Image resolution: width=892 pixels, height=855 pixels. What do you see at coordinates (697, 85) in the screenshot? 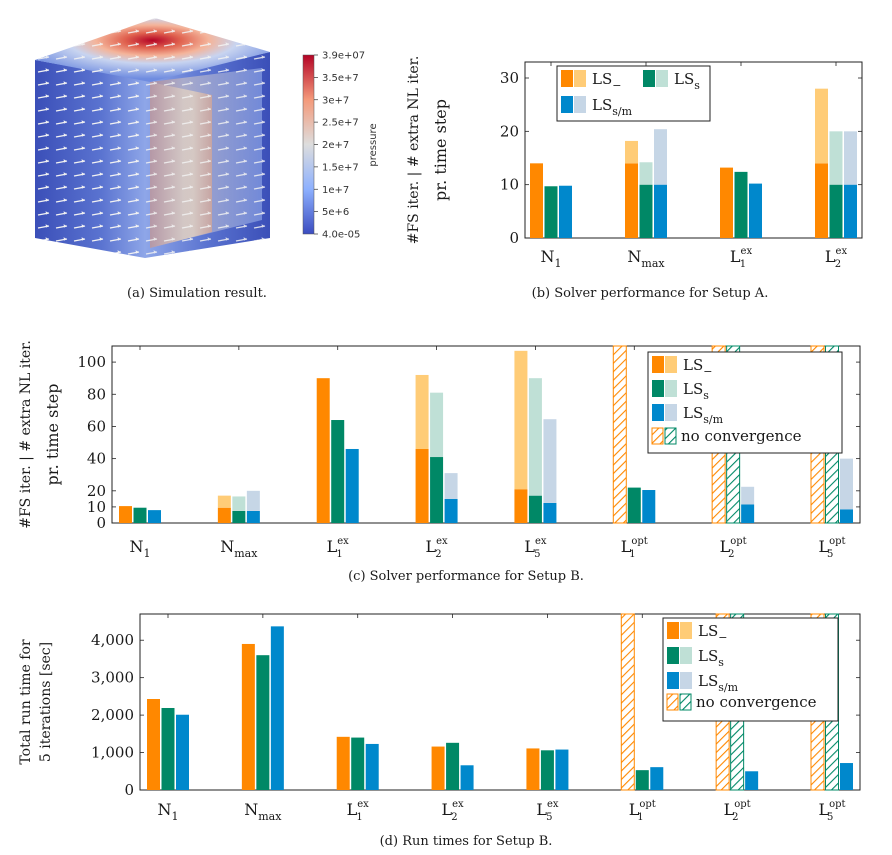
I see `legend-label-ls_s-sub: s` at bounding box center [697, 85].